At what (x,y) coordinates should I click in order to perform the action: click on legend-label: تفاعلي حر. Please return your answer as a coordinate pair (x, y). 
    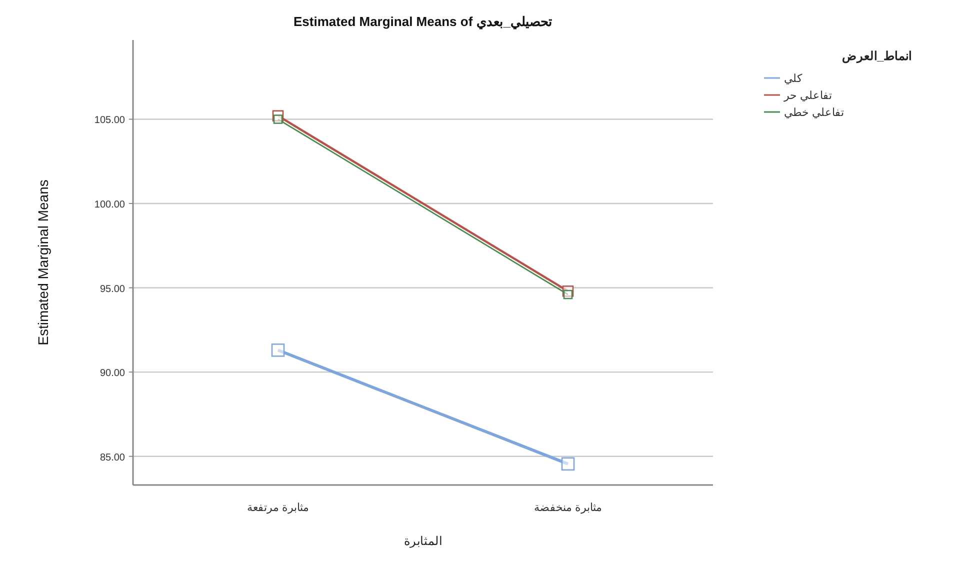
    Looking at the image, I should click on (807, 96).